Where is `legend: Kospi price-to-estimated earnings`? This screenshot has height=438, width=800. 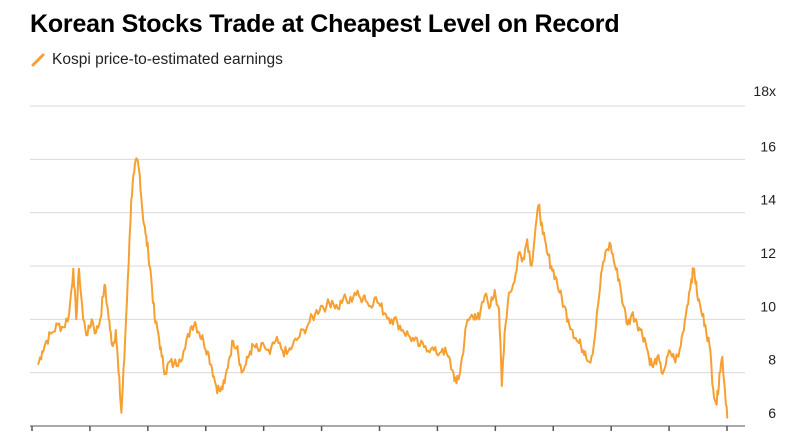
legend: Kospi price-to-estimated earnings is located at coordinates (156, 60).